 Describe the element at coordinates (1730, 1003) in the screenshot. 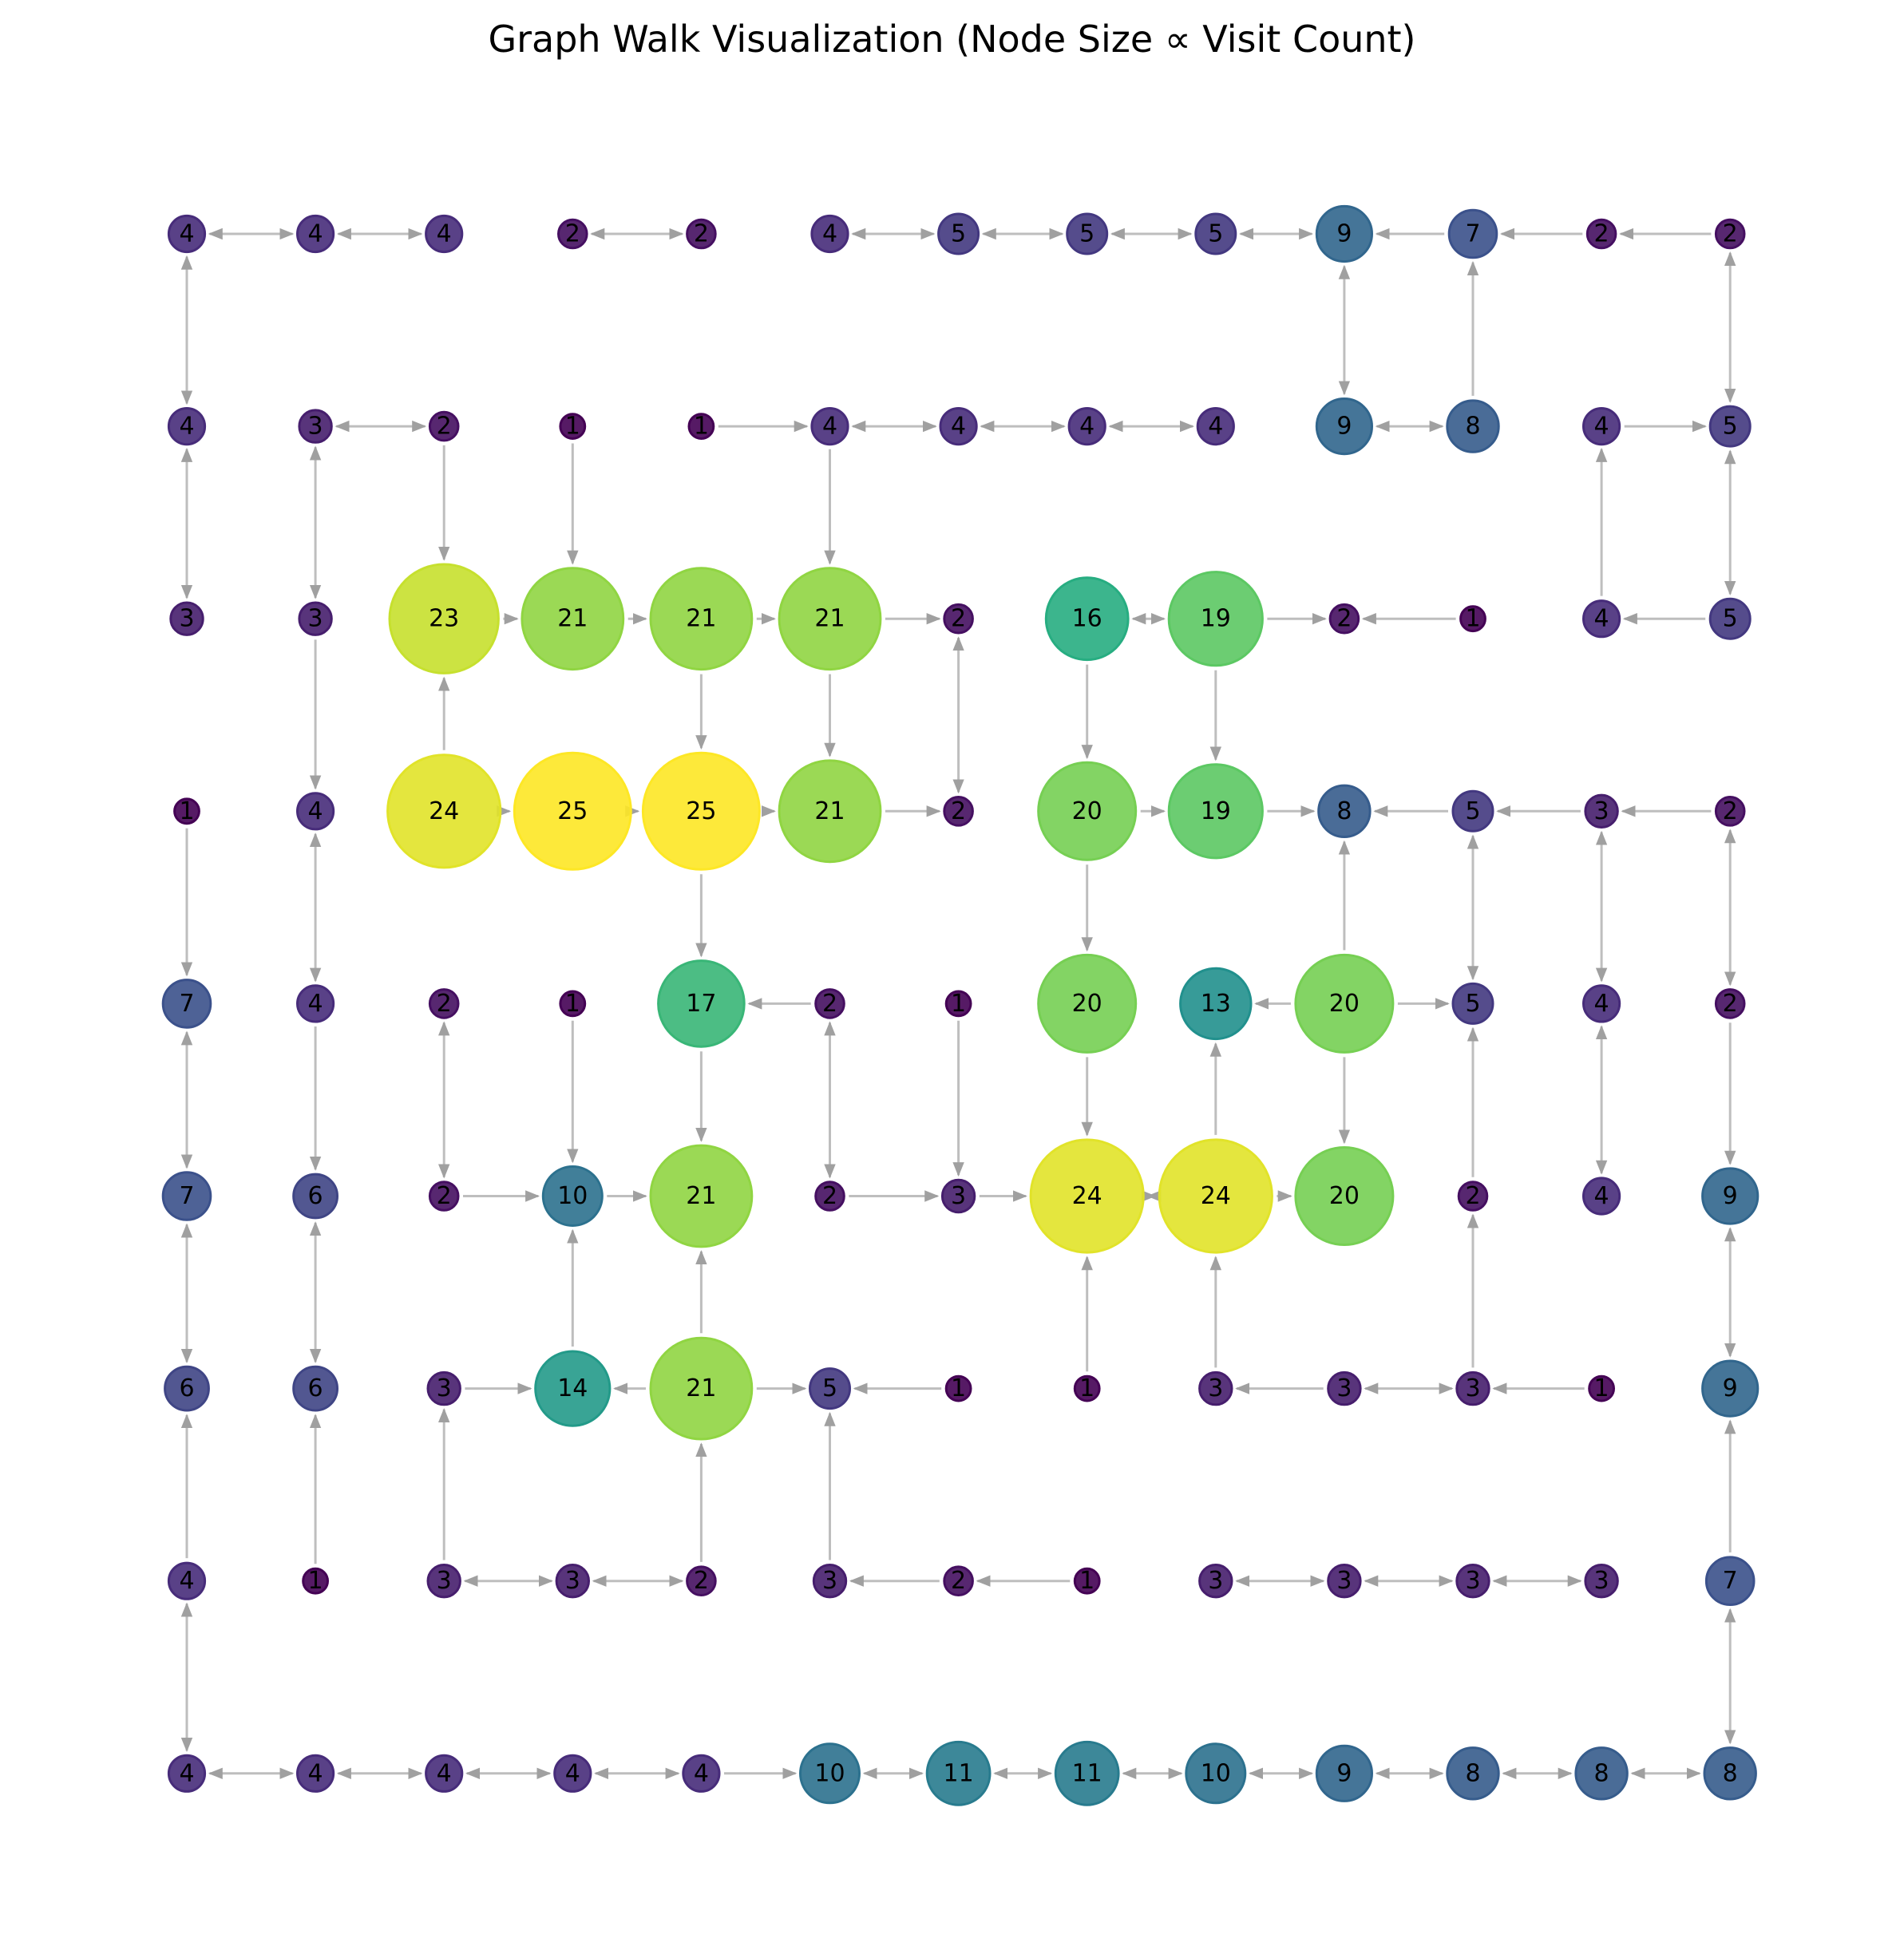

I see `node-r4-c12: 2` at that location.